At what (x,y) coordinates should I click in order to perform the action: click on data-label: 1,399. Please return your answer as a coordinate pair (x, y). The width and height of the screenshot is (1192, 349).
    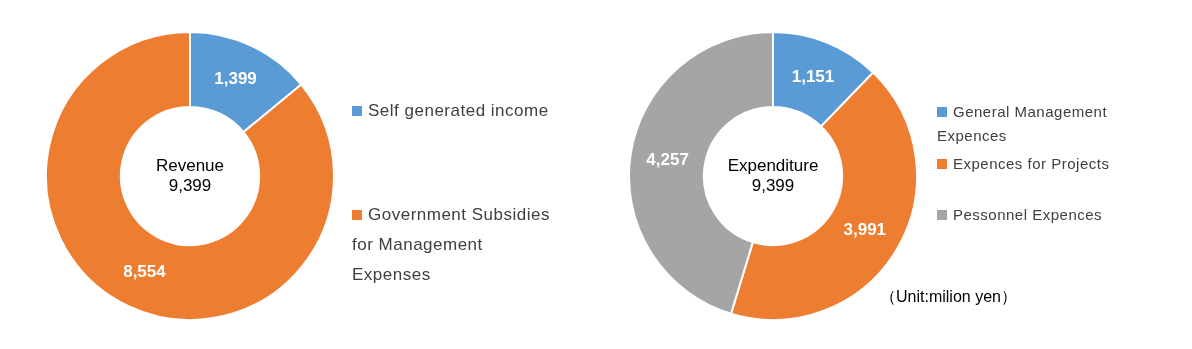
    Looking at the image, I should click on (235, 79).